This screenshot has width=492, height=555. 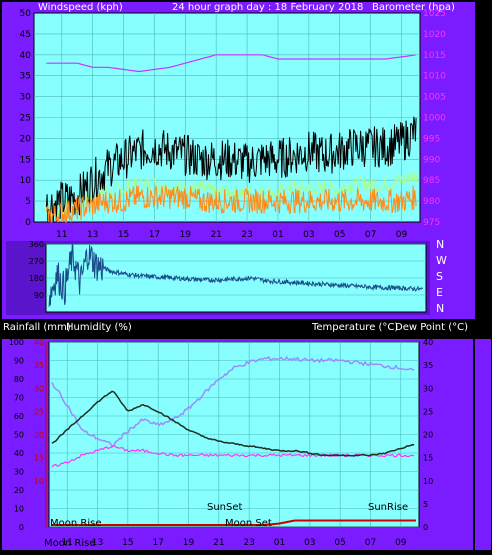 I want to click on top-right-tick-label: 990, so click(x=431, y=160).